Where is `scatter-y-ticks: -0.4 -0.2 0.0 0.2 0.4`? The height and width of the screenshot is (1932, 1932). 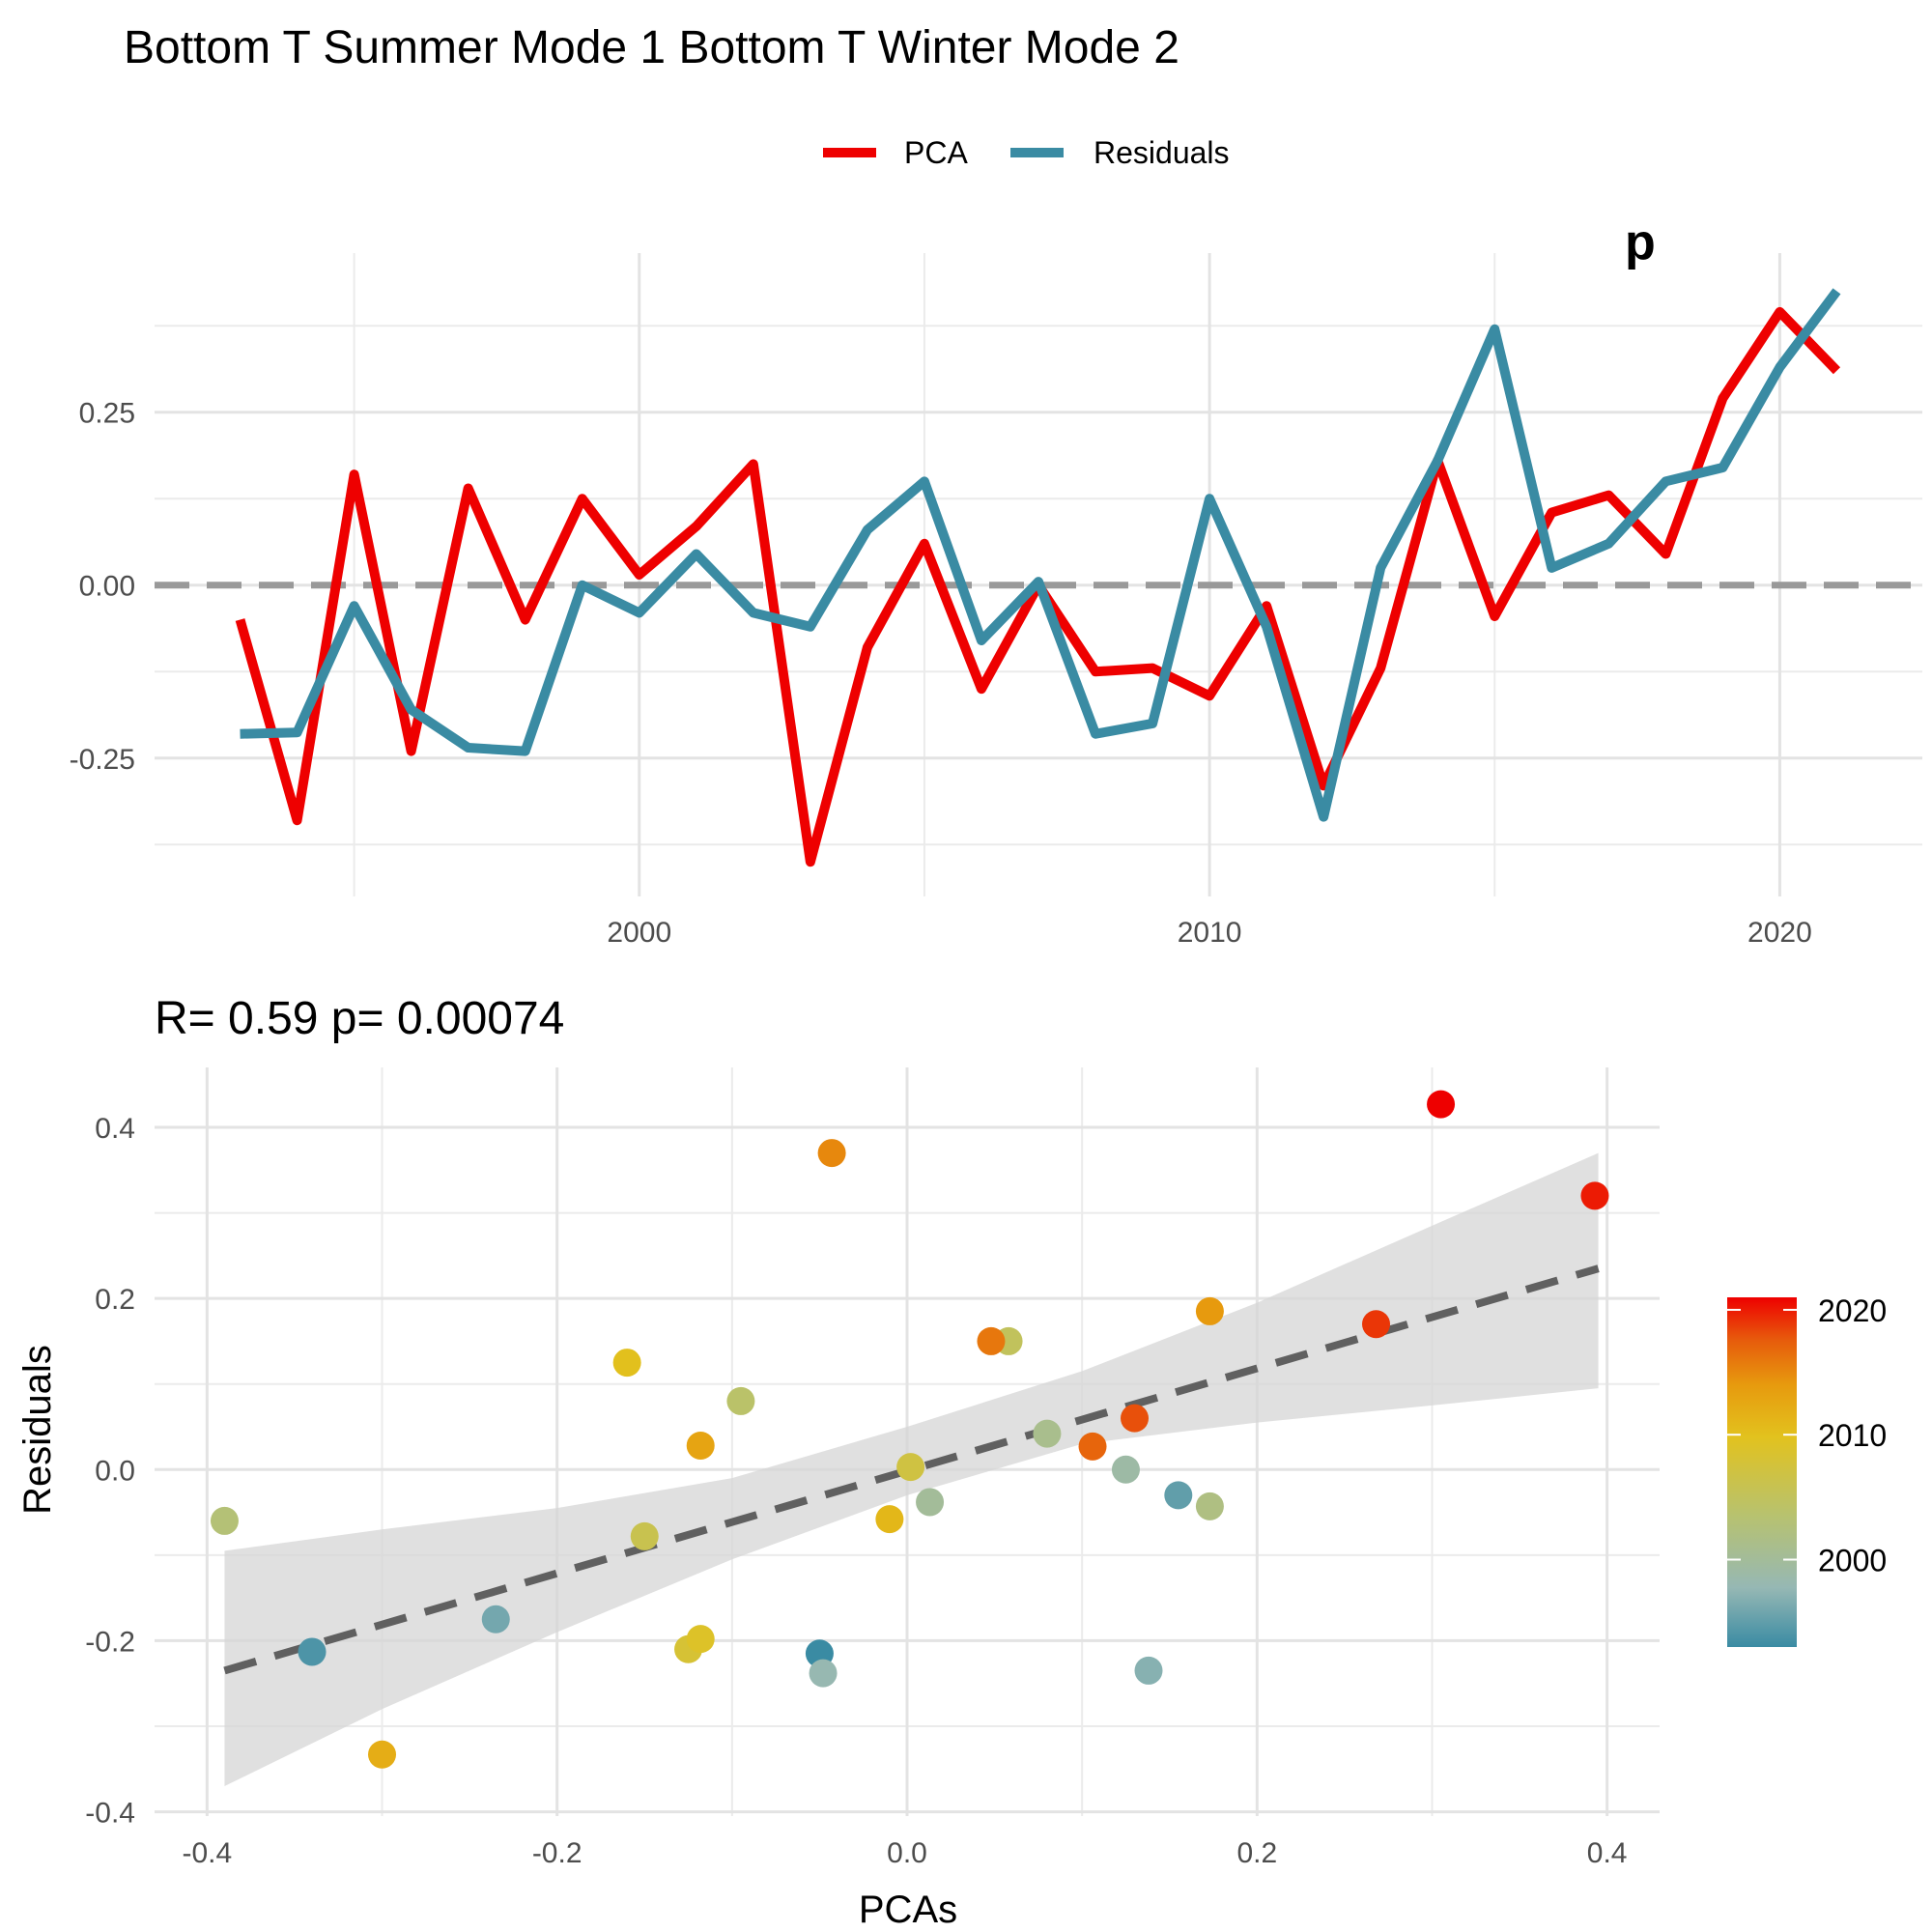 scatter-y-ticks: -0.4 -0.2 0.0 0.2 0.4 is located at coordinates (110, 1471).